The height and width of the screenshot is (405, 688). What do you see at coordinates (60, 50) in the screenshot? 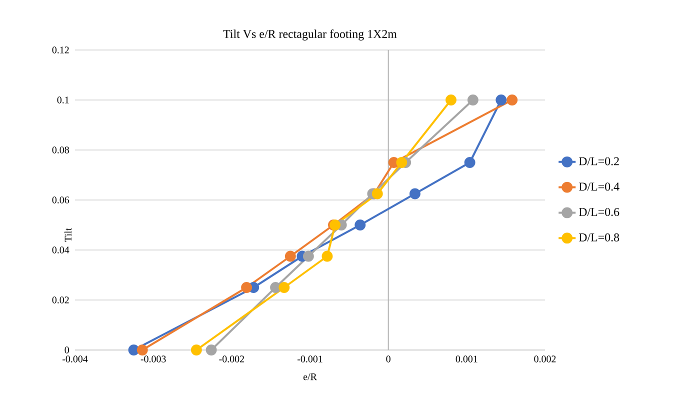
I see `y-tick-label: 0.12` at bounding box center [60, 50].